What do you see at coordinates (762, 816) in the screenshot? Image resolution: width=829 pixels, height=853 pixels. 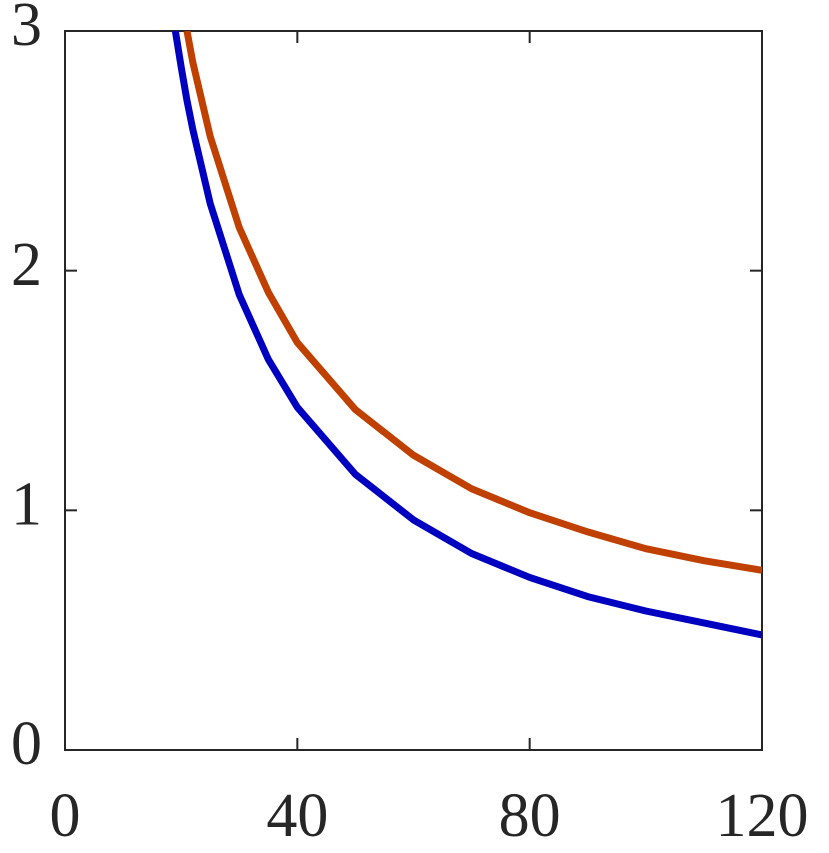 I see `x-tick-label: 120` at bounding box center [762, 816].